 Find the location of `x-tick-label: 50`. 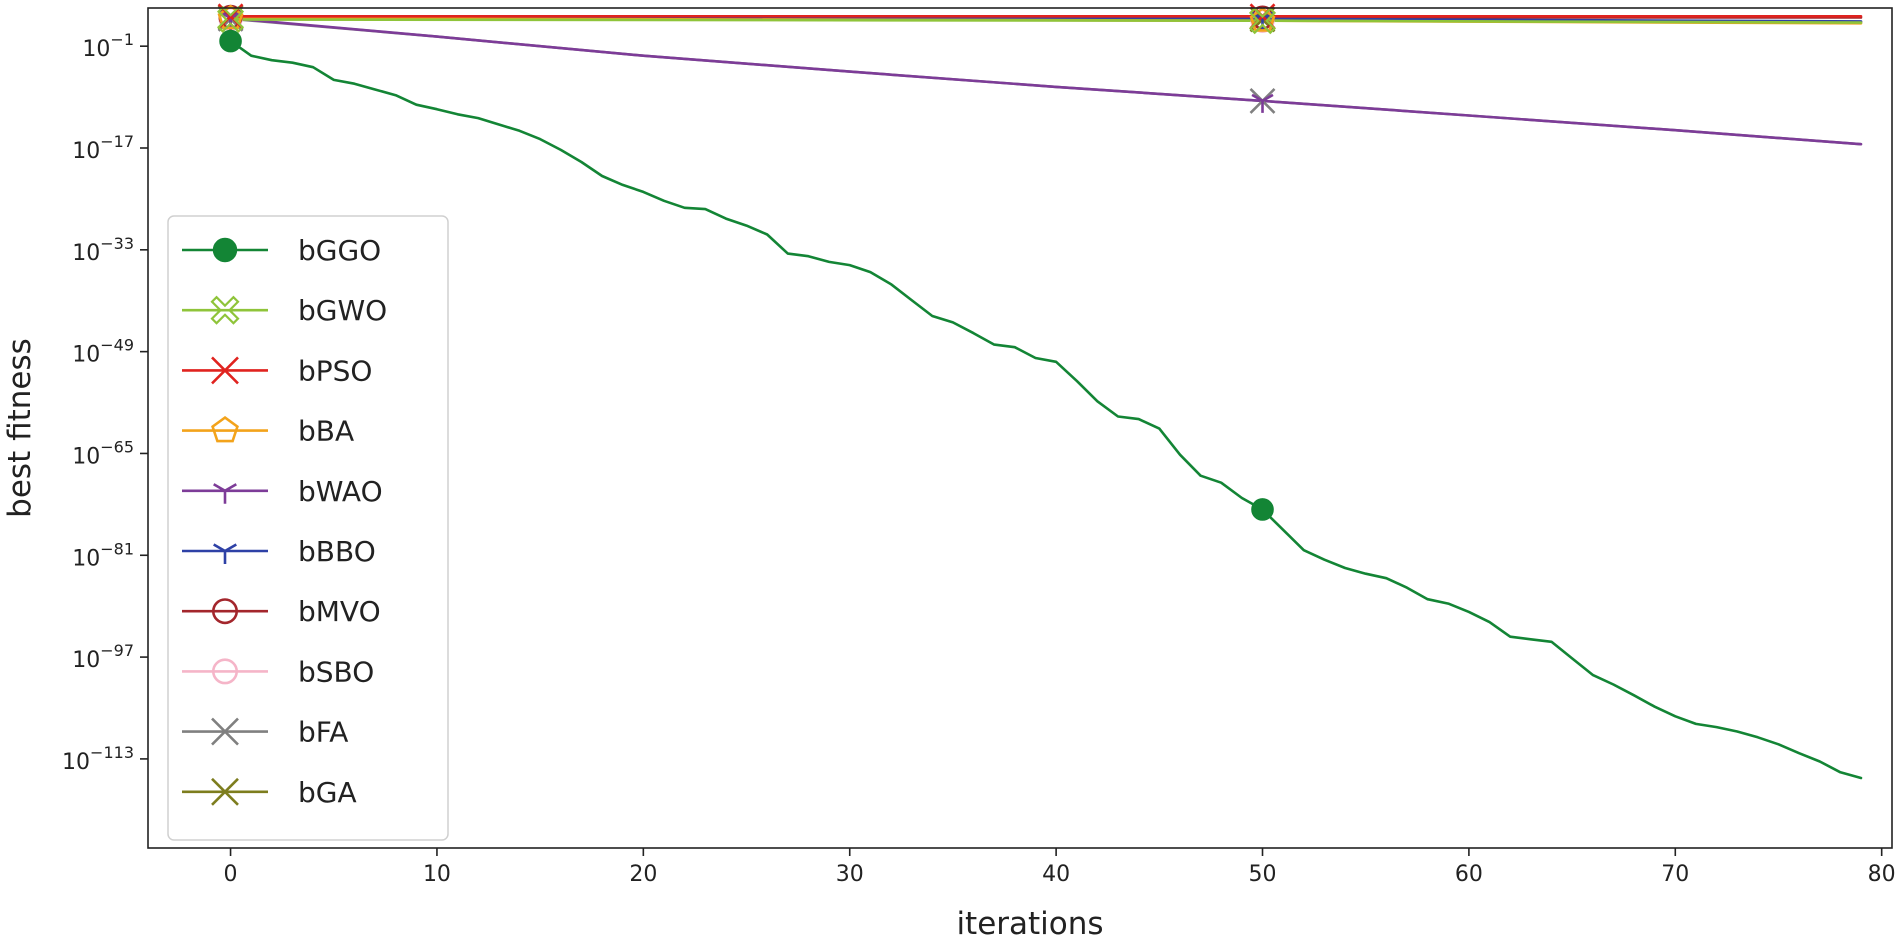

x-tick-label: 50 is located at coordinates (1263, 874).